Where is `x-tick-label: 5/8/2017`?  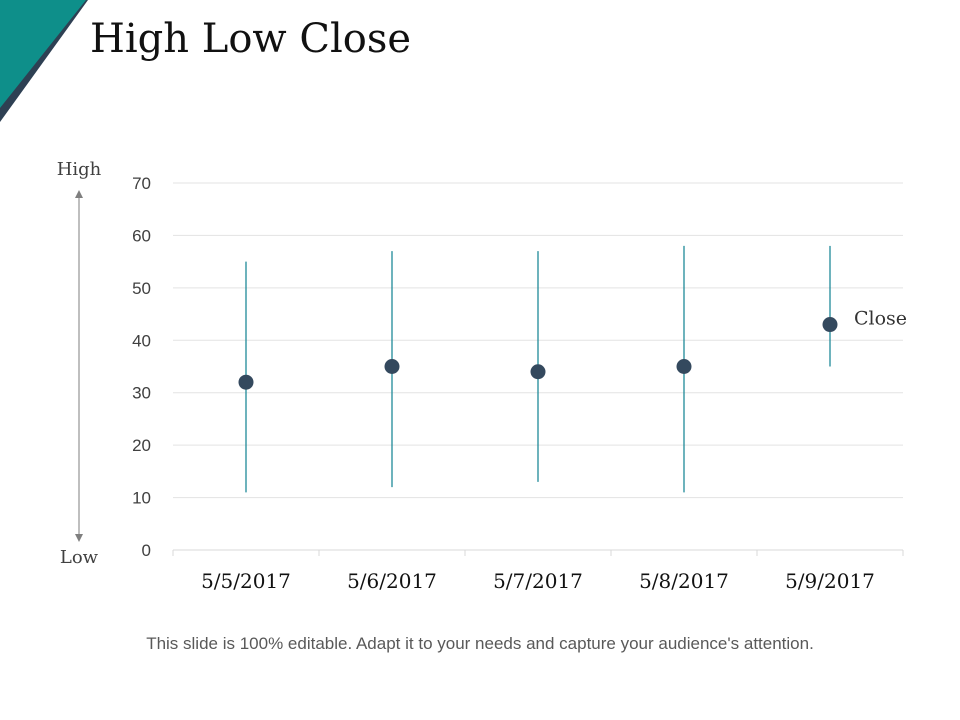
x-tick-label: 5/8/2017 is located at coordinates (684, 581).